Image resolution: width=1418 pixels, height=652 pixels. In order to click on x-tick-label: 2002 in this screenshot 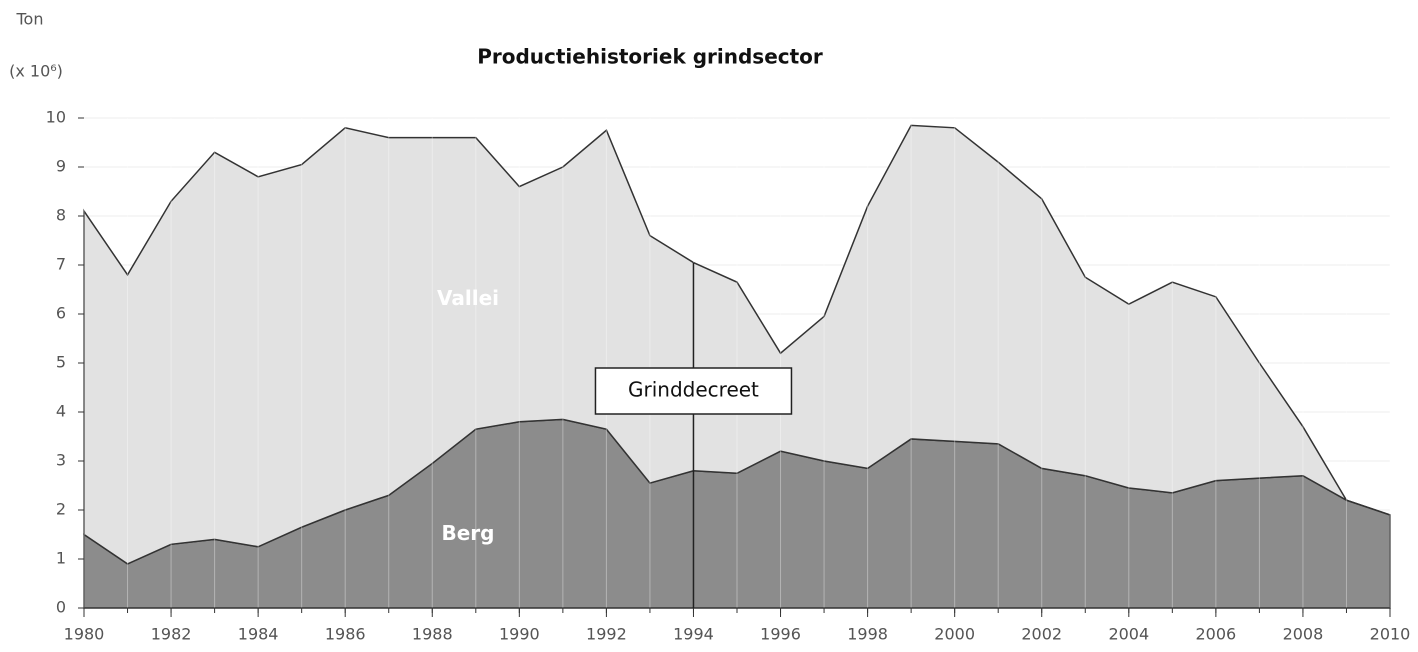, I will do `click(1041, 634)`.